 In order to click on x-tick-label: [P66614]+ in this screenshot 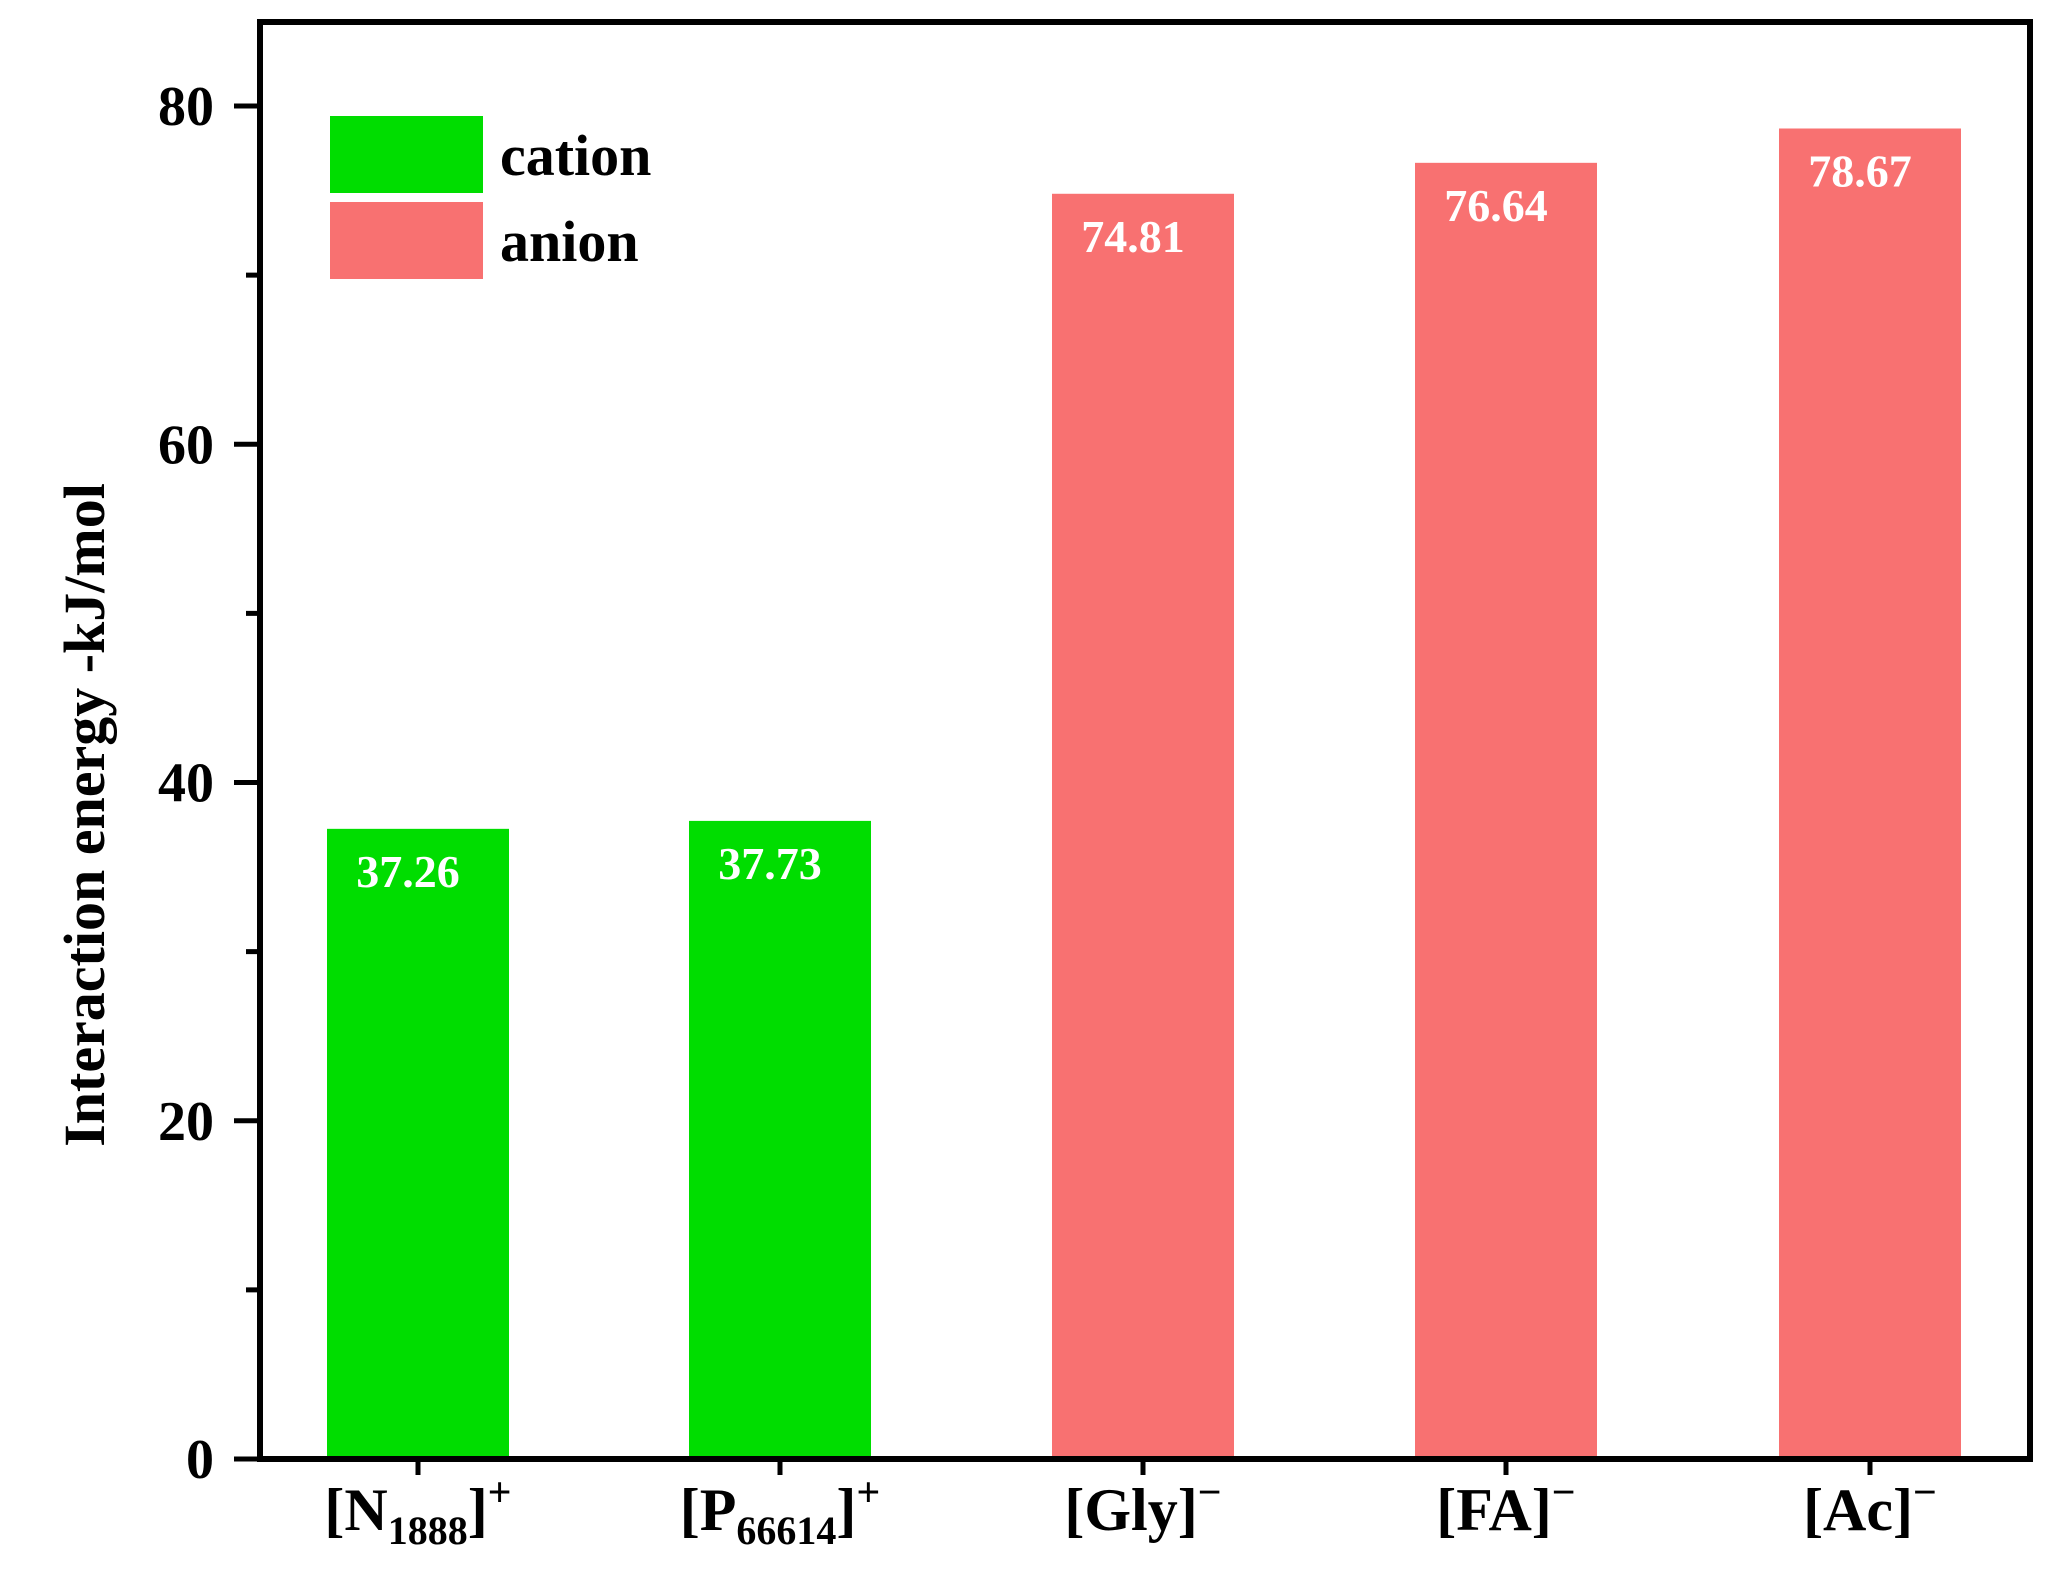, I will do `click(780, 1511)`.